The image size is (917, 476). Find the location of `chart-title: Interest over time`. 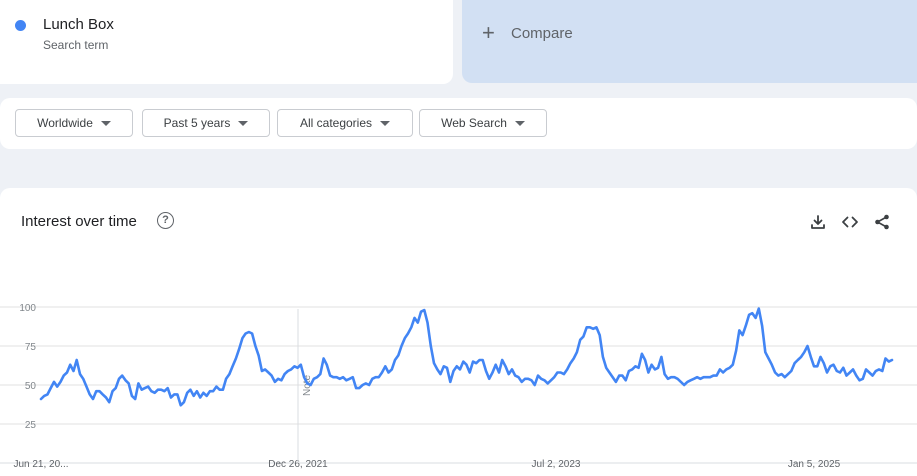

chart-title: Interest over time is located at coordinates (79, 221).